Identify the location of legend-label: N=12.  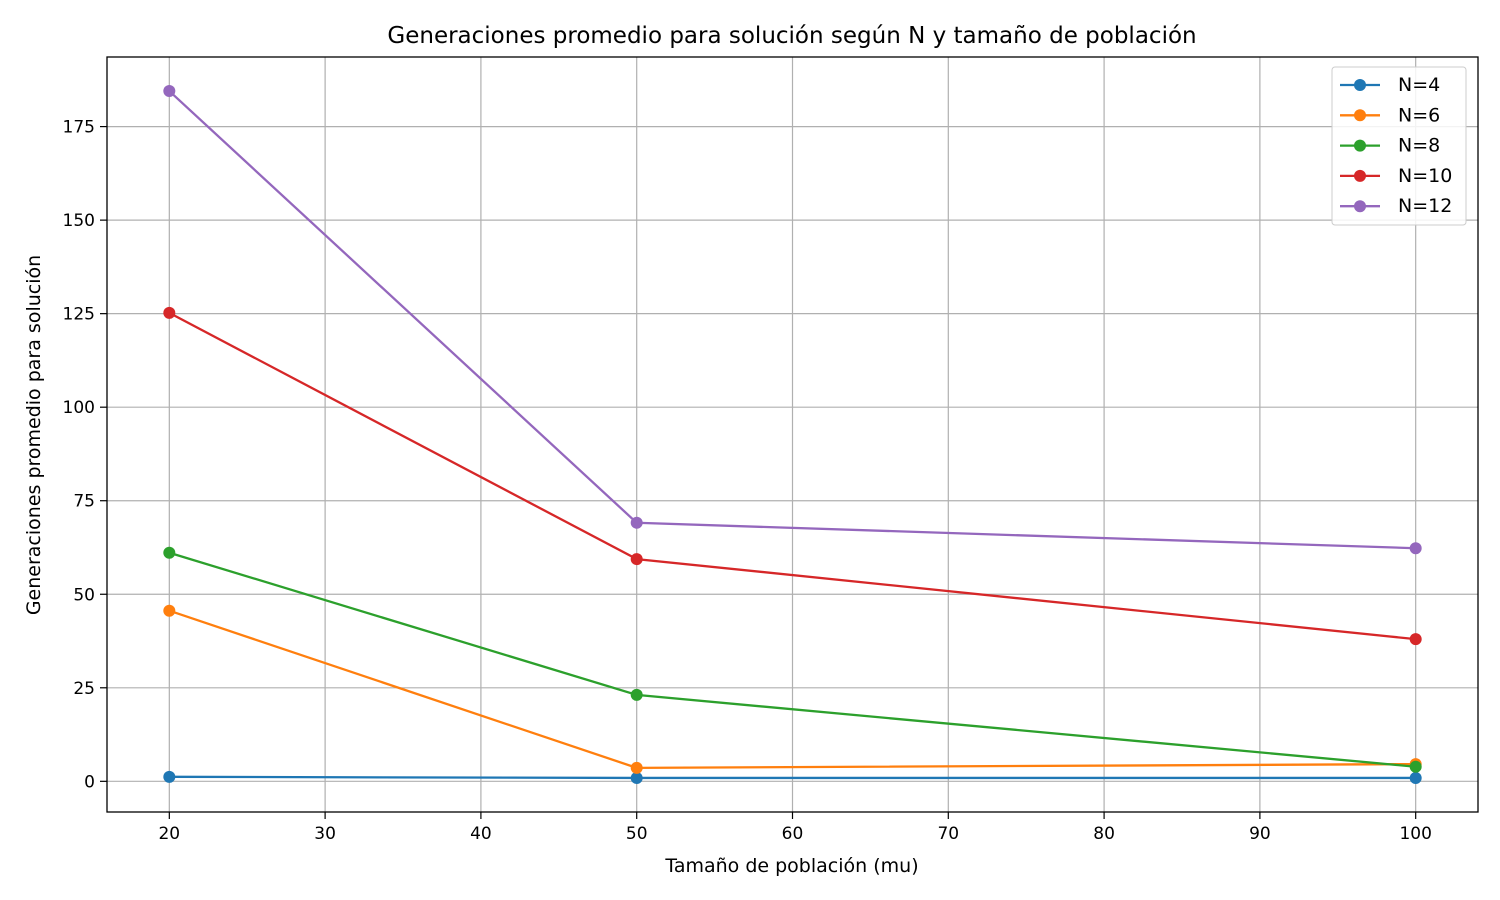
(1425, 206).